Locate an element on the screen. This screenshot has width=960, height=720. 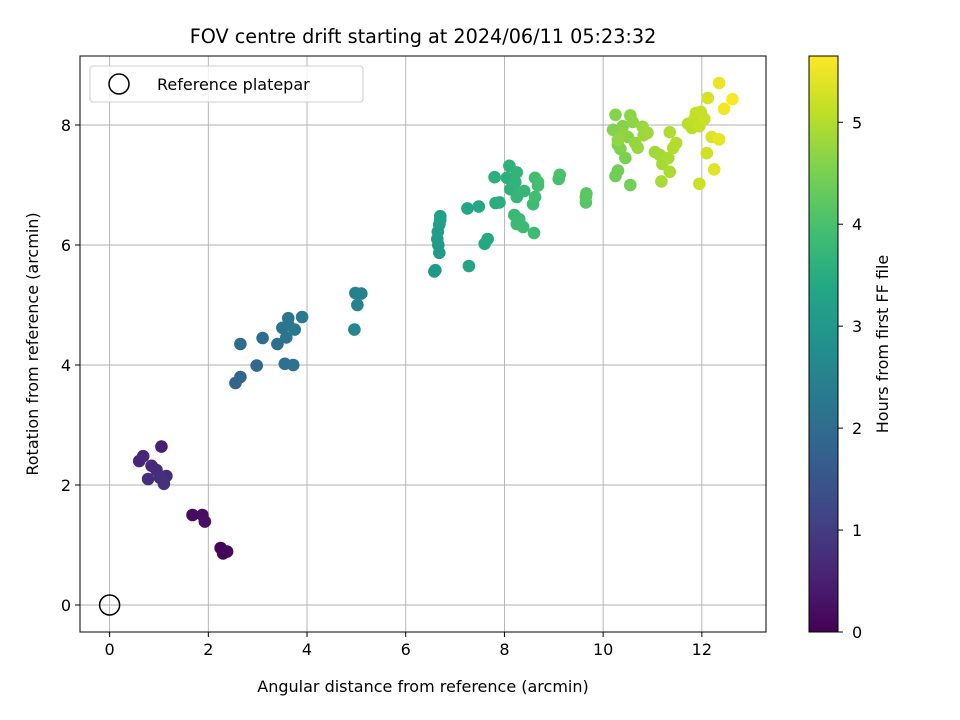
x-tick-label: 0 is located at coordinates (110, 649).